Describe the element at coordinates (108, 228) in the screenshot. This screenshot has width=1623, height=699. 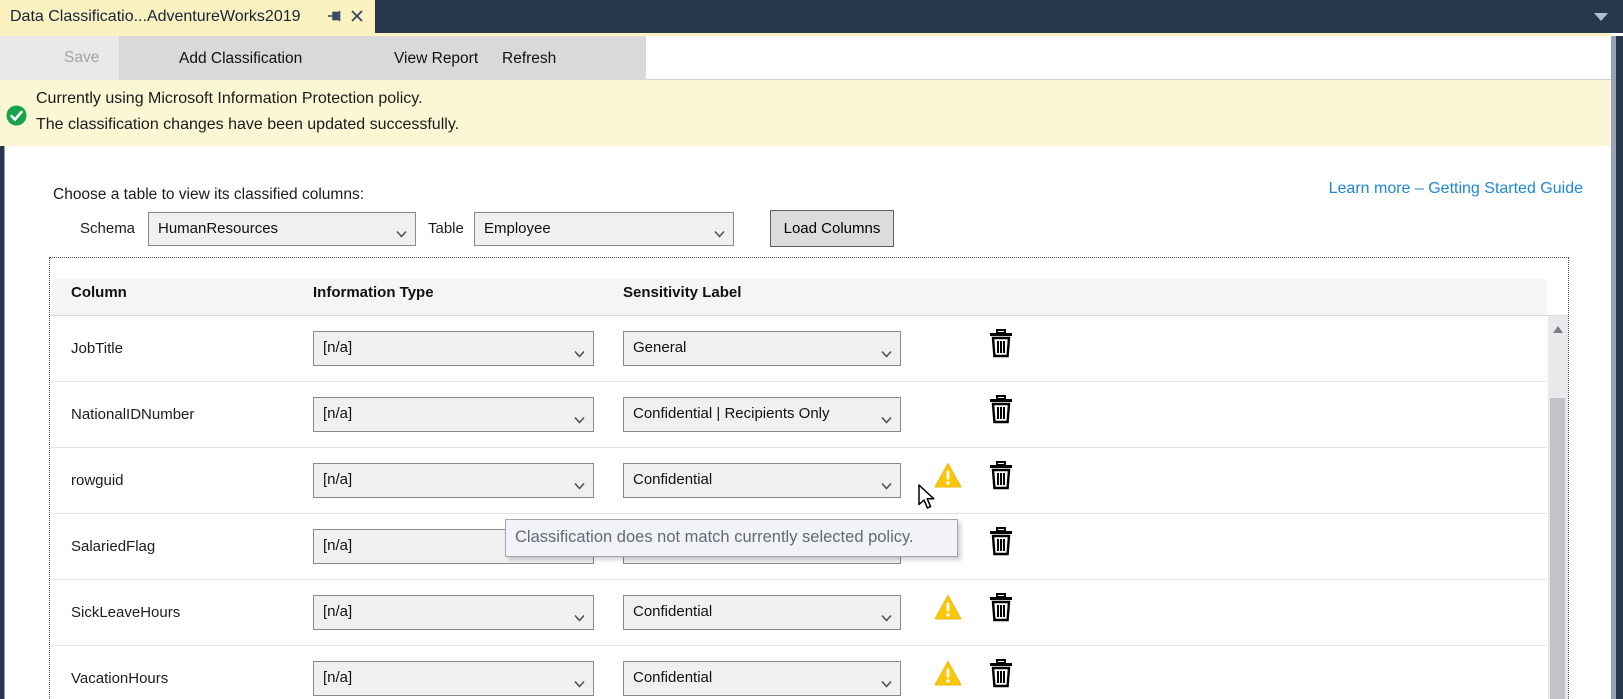
I see `schema-label: Schema` at that location.